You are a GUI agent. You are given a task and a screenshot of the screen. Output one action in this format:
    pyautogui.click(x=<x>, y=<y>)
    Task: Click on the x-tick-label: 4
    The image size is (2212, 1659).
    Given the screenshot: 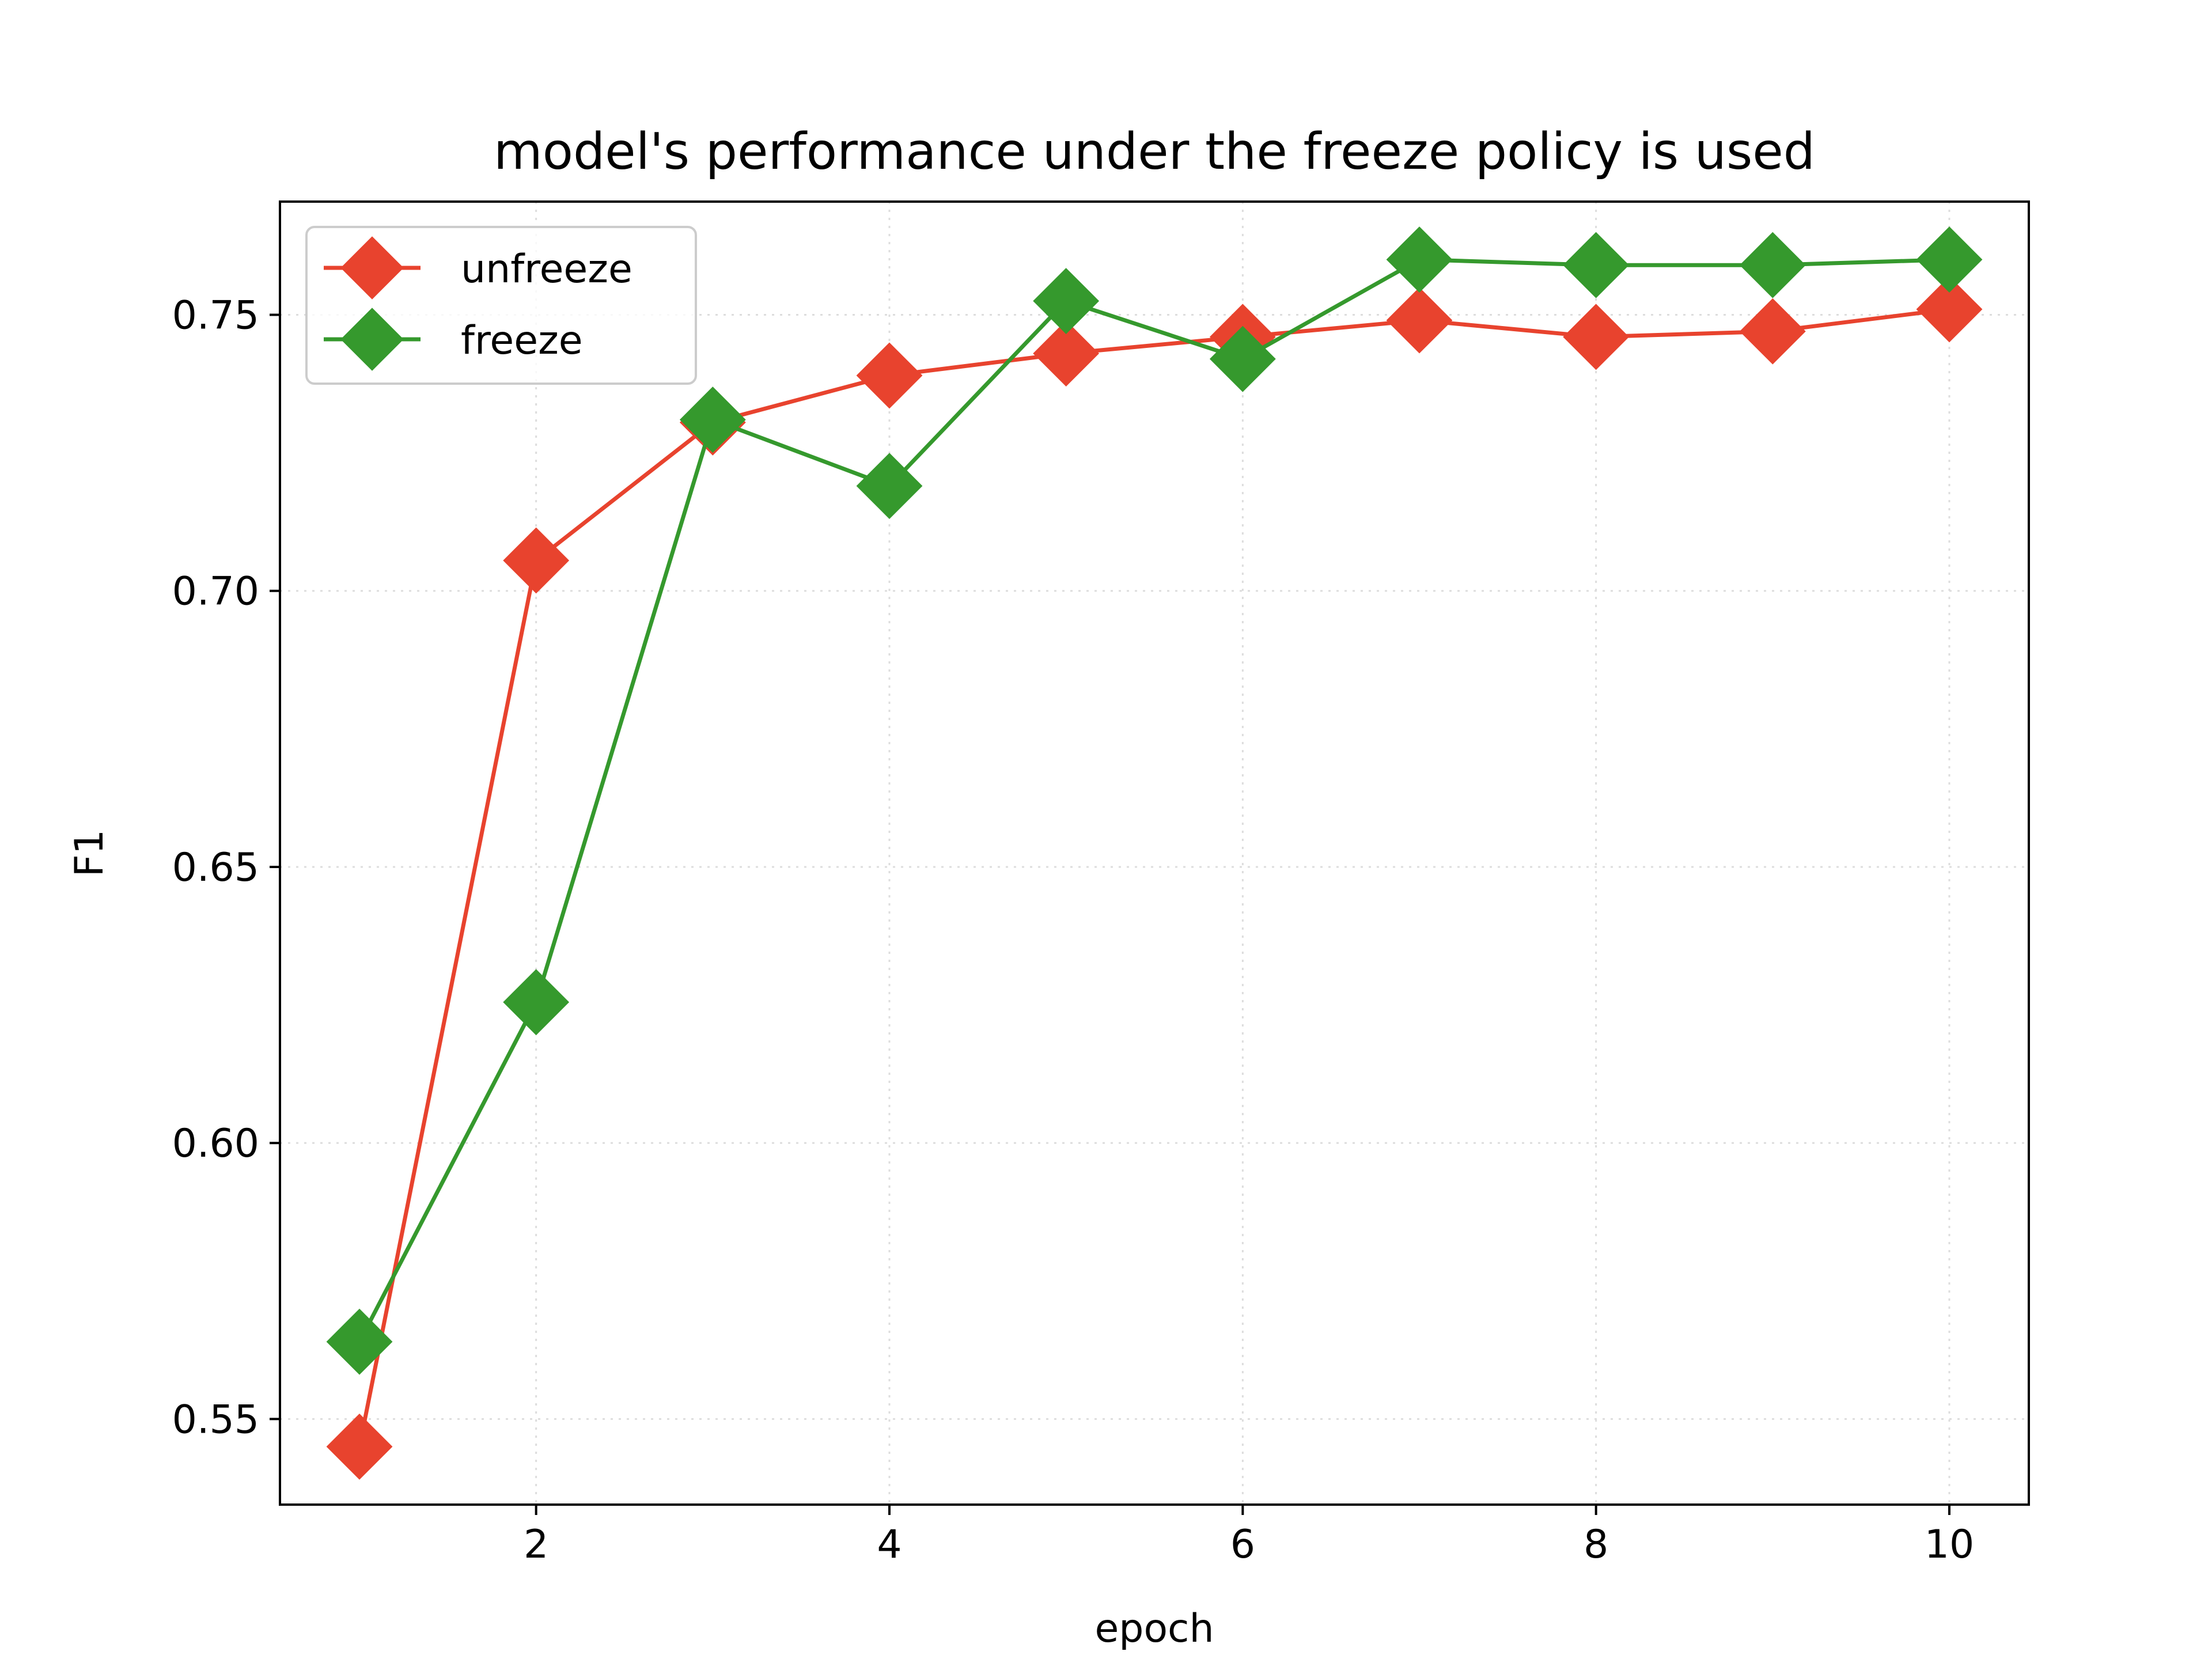 What is the action you would take?
    pyautogui.click(x=889, y=1544)
    